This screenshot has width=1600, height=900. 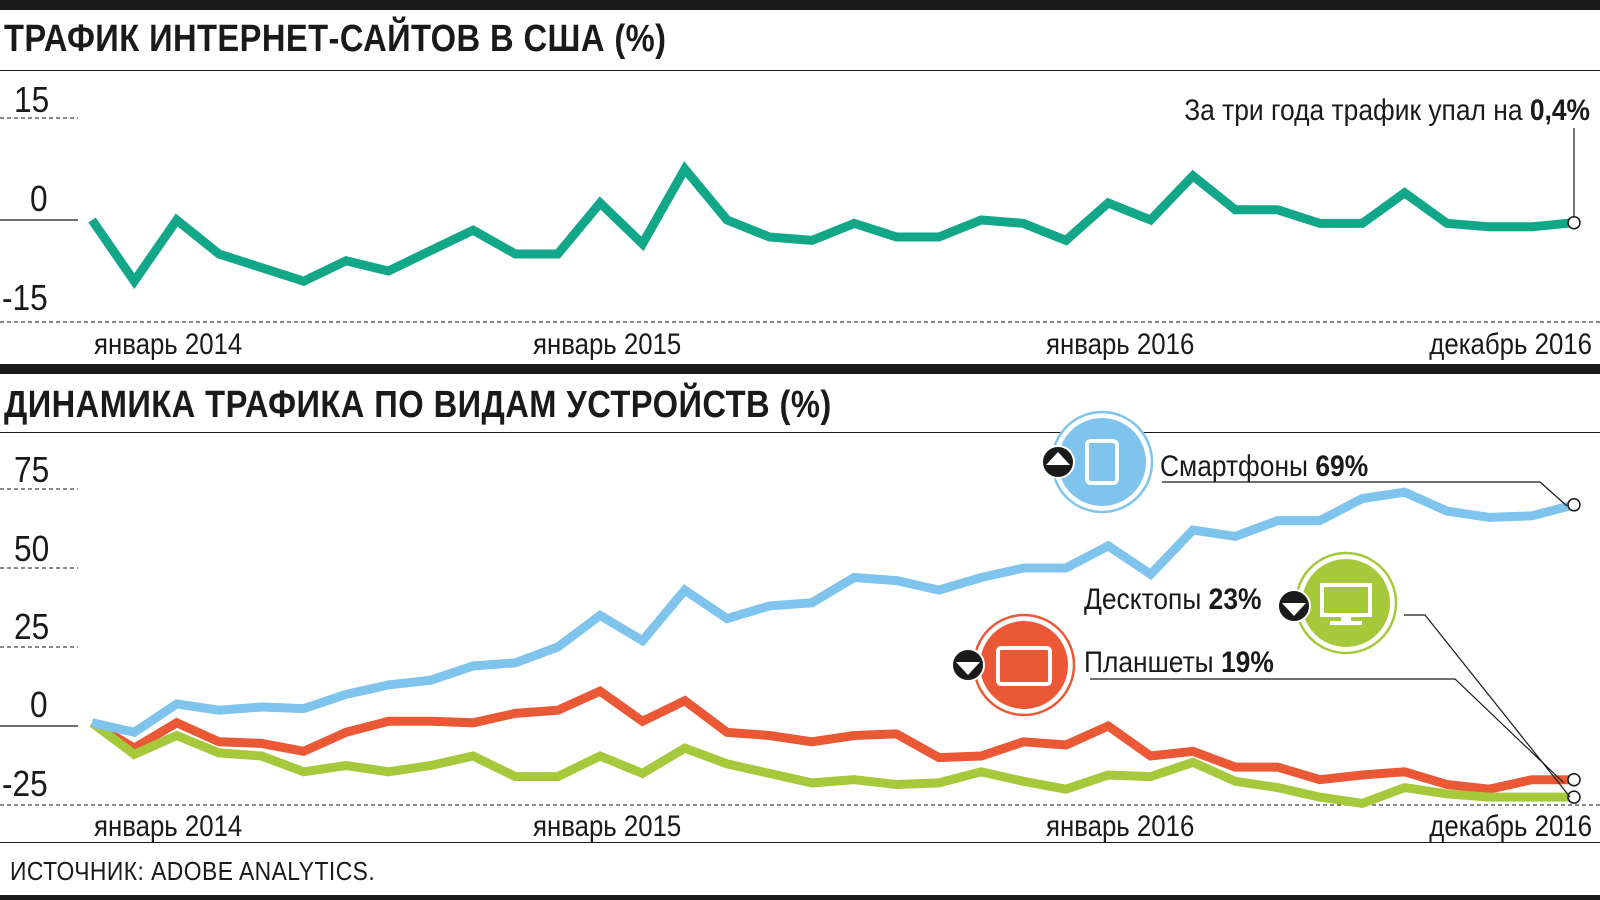 I want to click on tablet-badge-fill, so click(x=1024, y=665).